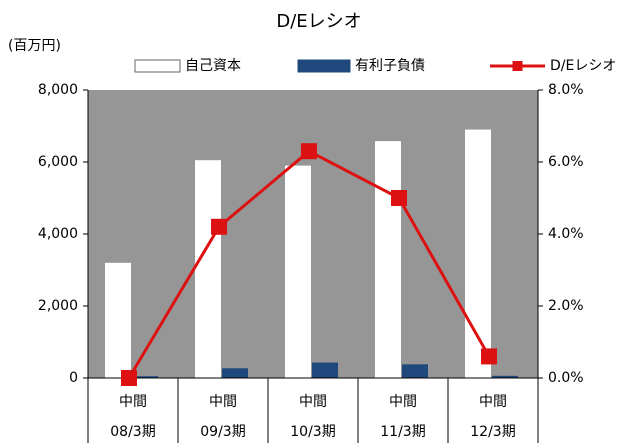  I want to click on y2-tick-label: 4.0%, so click(566, 234).